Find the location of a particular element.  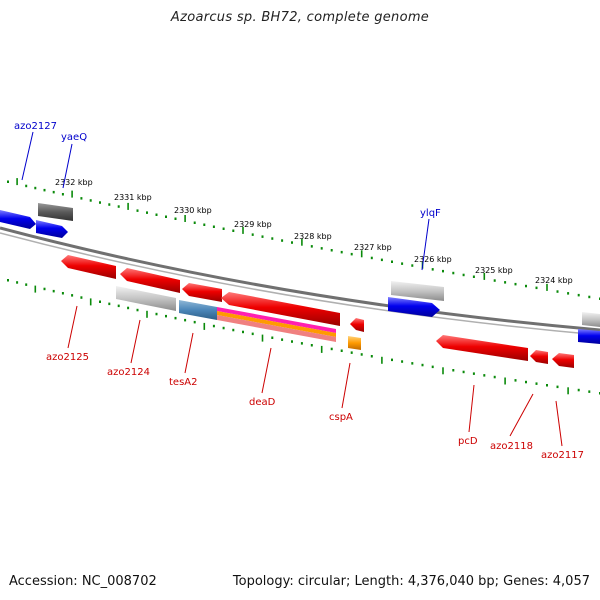

map-title: Azoarcus sp. BH72, complete genome is located at coordinates (300, 17).